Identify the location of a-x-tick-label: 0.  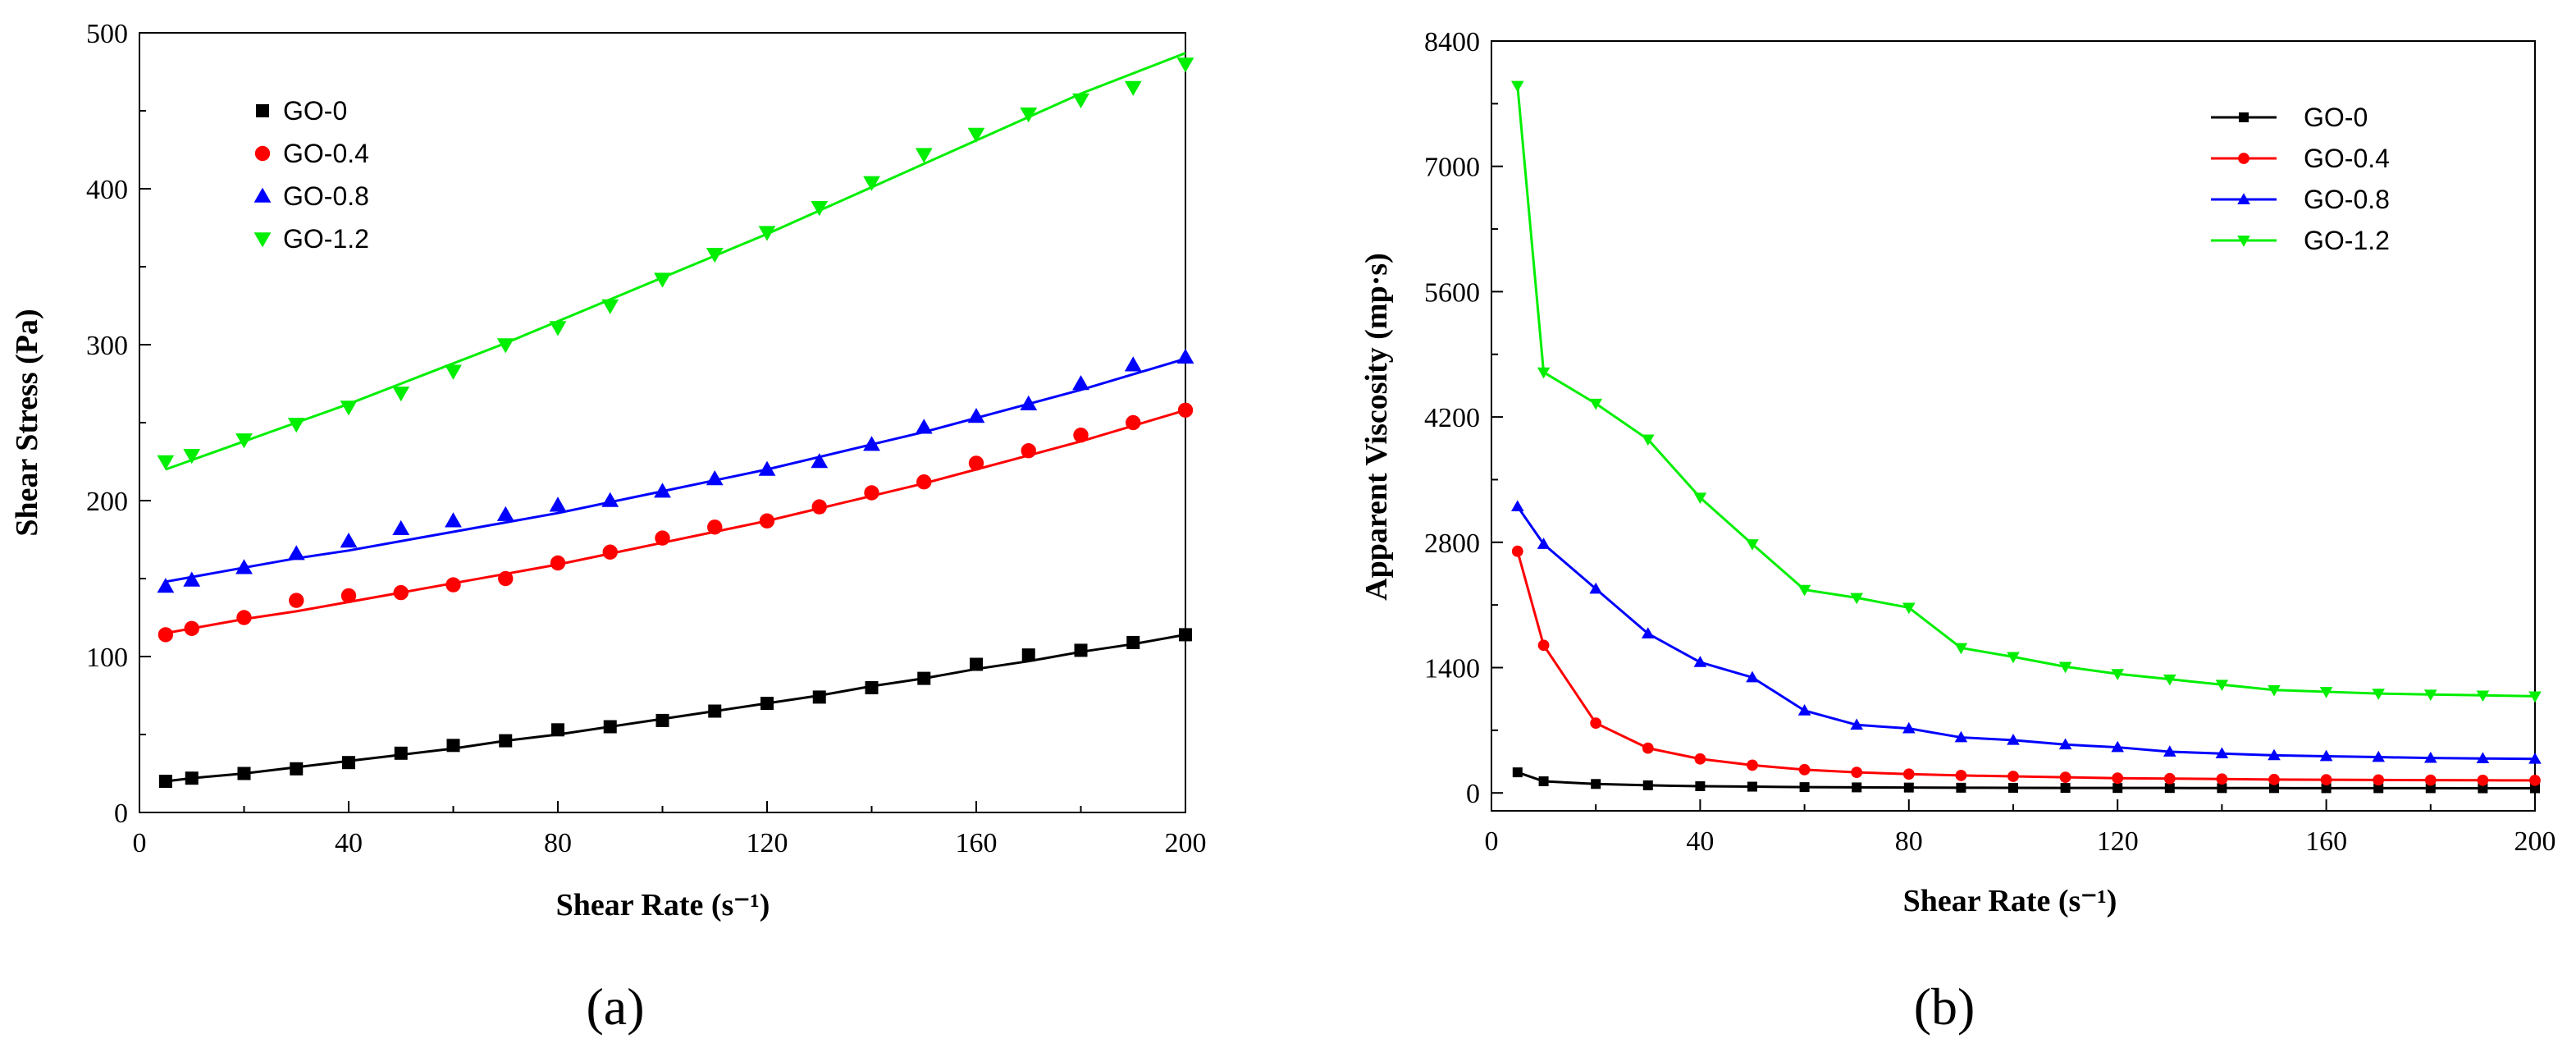
(140, 843).